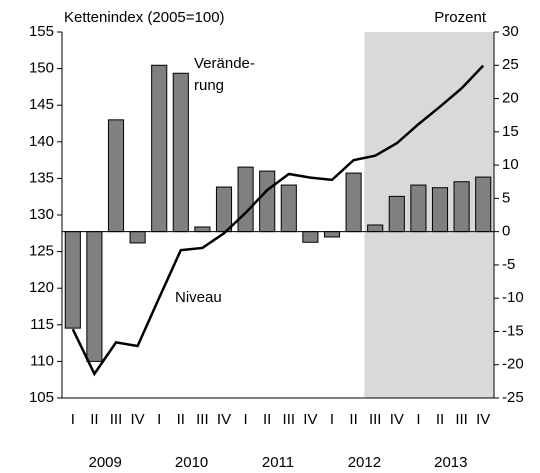  What do you see at coordinates (41, 287) in the screenshot?
I see `y-tick-label: 120` at bounding box center [41, 287].